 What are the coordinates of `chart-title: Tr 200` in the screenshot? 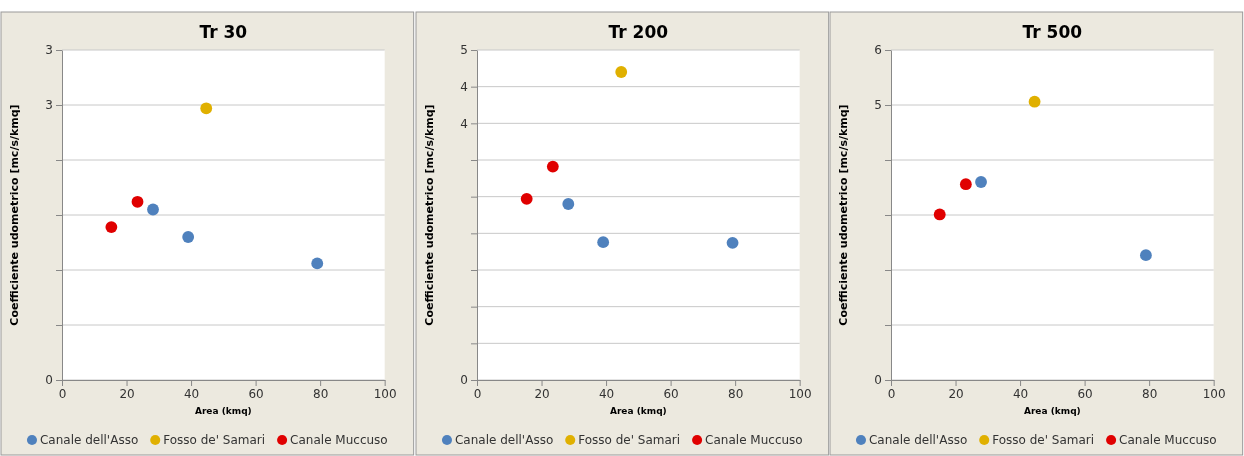 It's located at (638, 32).